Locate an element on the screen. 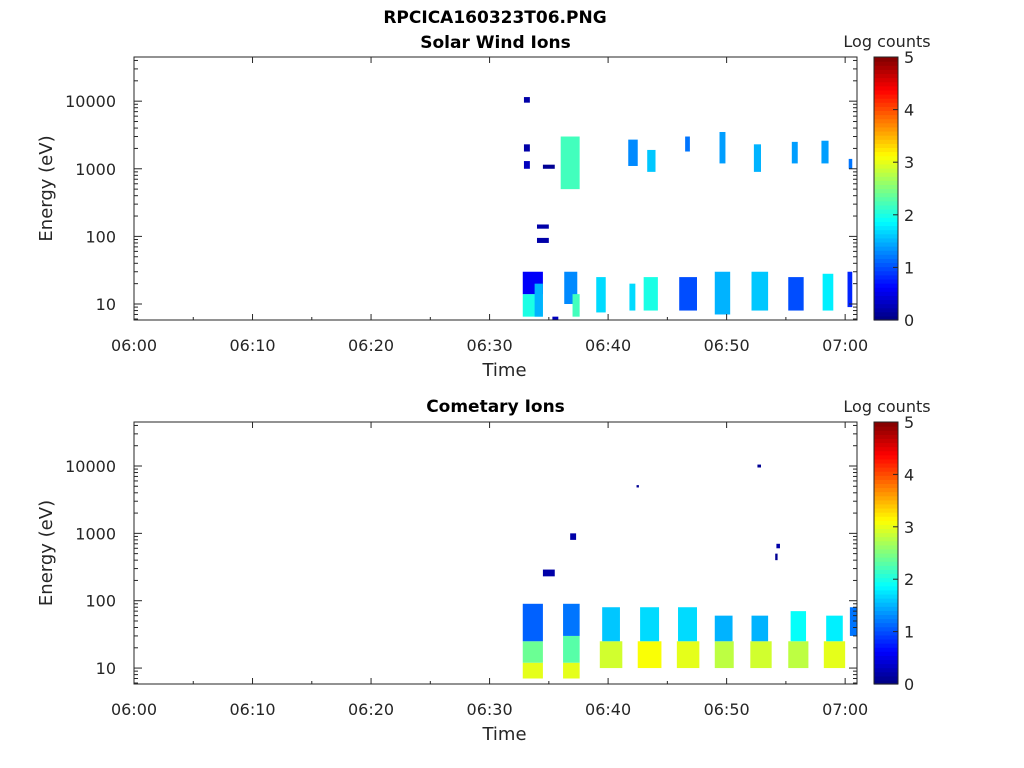 Image resolution: width=1024 pixels, height=768 pixels. panel-title: Solar Wind Ions is located at coordinates (495, 43).